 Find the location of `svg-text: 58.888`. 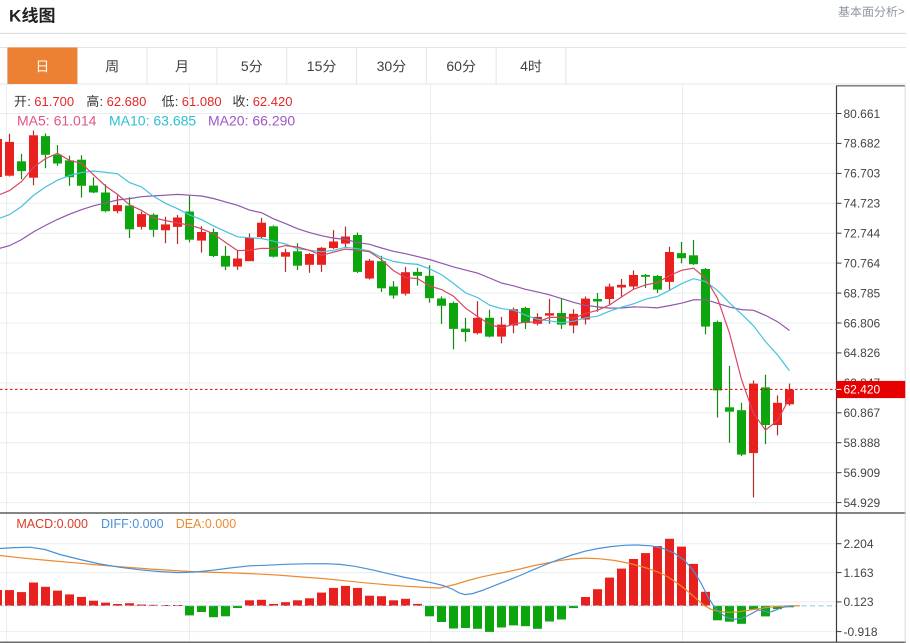

svg-text: 58.888 is located at coordinates (862, 443).